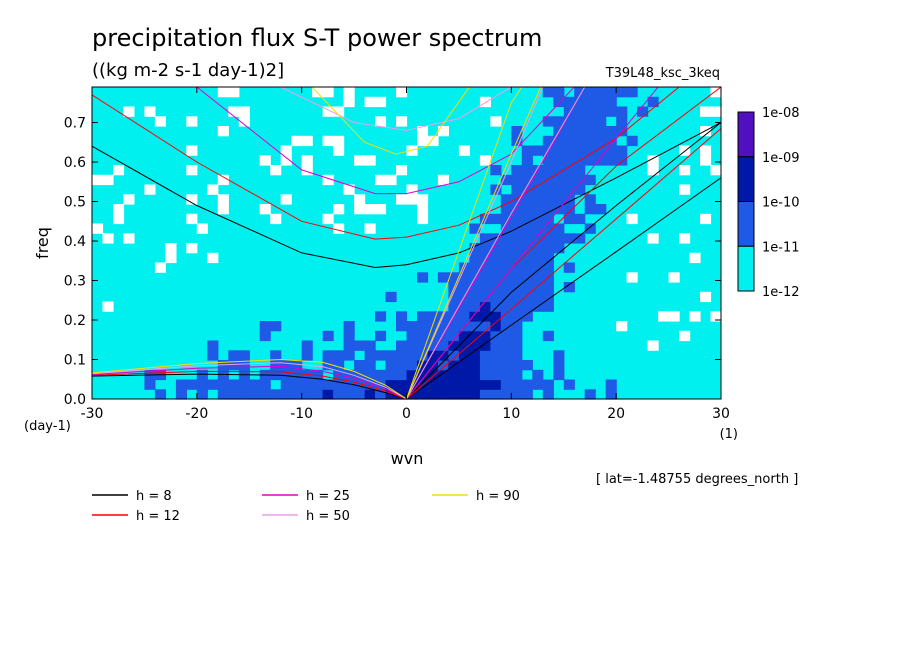  Describe the element at coordinates (721, 414) in the screenshot. I see `x-tick-label: 30` at that location.